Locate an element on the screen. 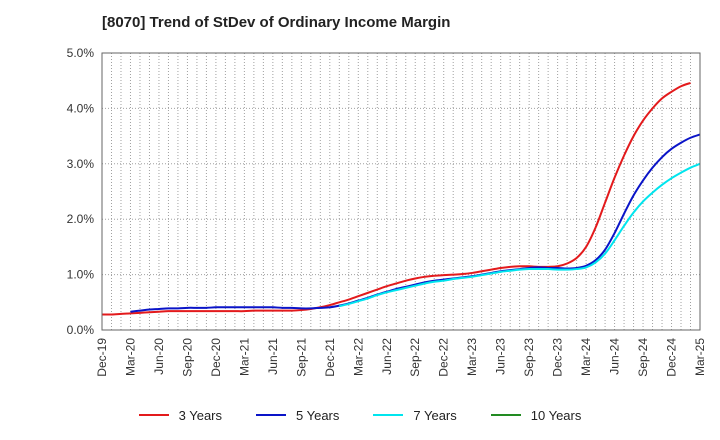 Image resolution: width=720 pixels, height=440 pixels. x-tick-label: Mar-25 is located at coordinates (700, 357).